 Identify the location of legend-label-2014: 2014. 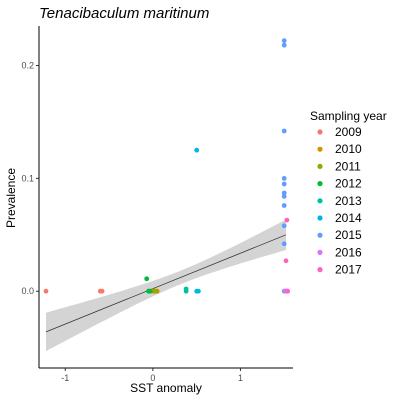
(348, 218).